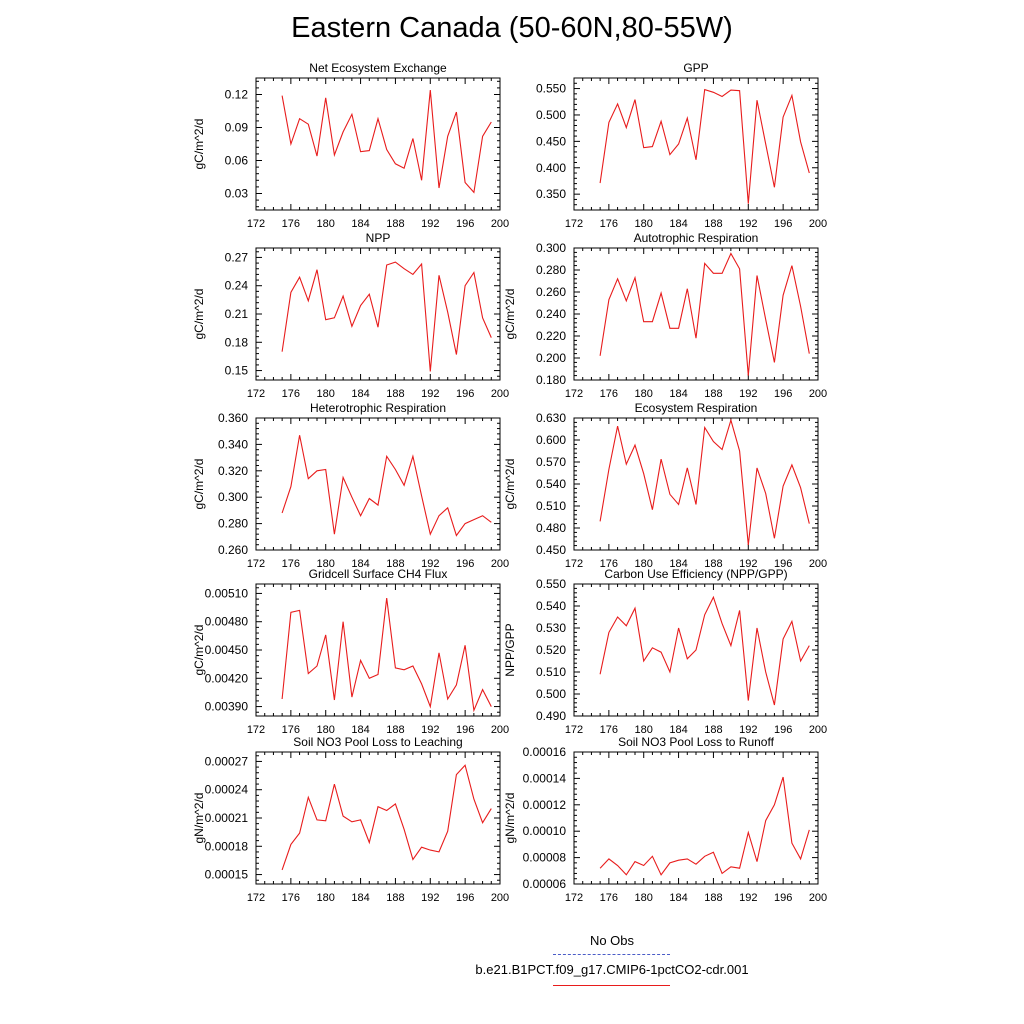 The width and height of the screenshot is (1024, 1024). Describe the element at coordinates (545, 805) in the screenshot. I see `y-tick-label: 0.00012` at that location.